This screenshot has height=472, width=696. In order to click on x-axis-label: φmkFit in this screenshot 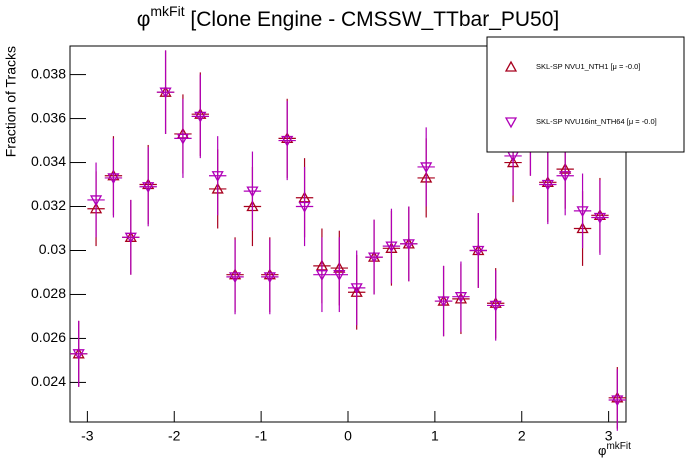, I will do `click(614, 450)`.